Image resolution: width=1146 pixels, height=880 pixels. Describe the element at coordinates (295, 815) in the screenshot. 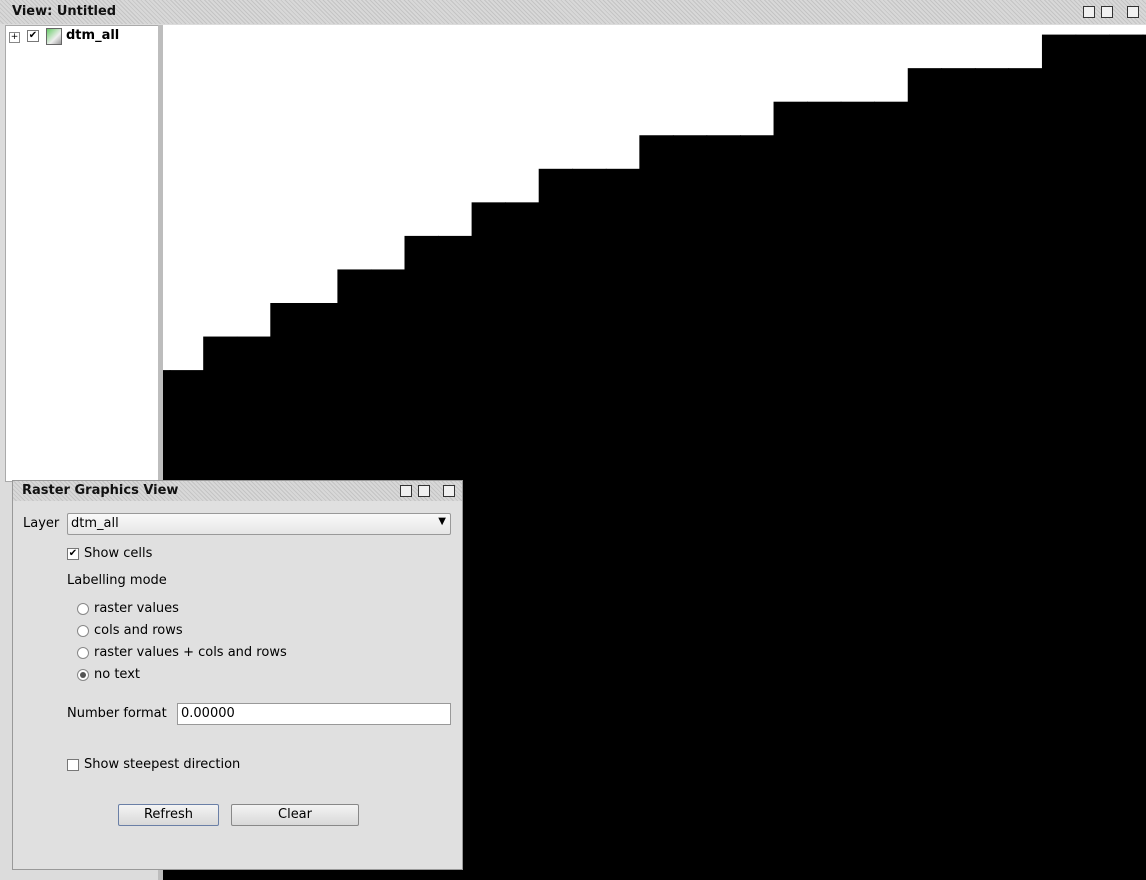

I see `clear-button: Clear` at that location.